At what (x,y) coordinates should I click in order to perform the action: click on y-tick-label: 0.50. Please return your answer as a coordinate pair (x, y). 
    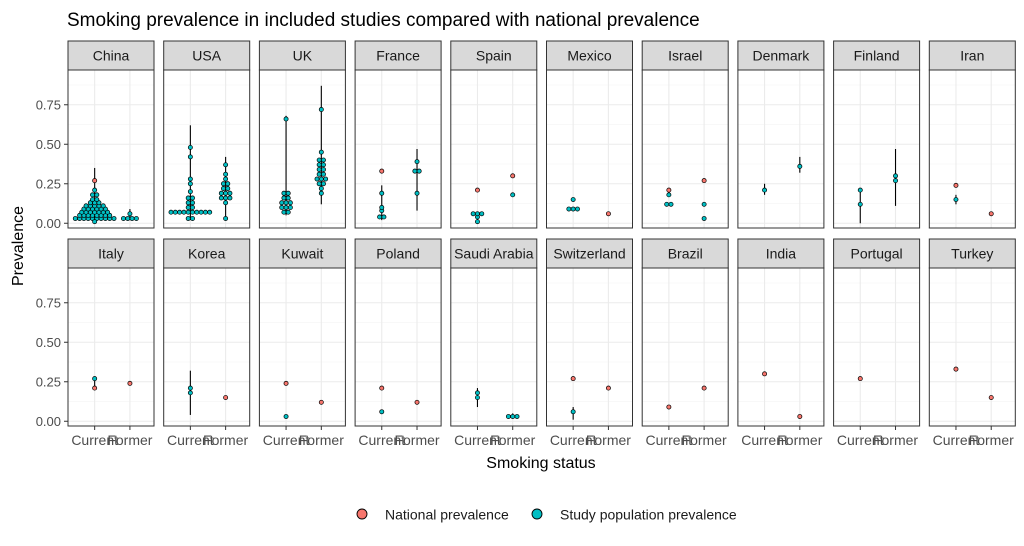
    Looking at the image, I should click on (48, 342).